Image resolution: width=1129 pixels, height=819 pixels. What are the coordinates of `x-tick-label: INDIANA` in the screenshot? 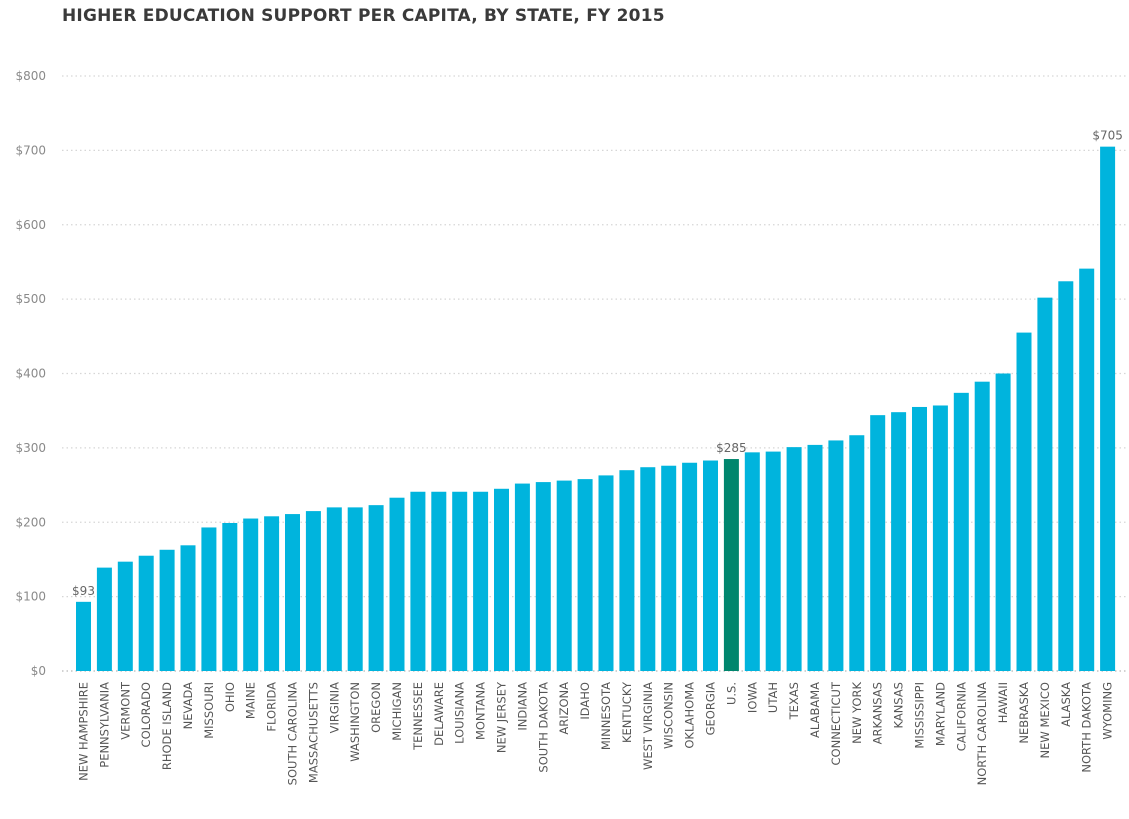 It's located at (522, 706).